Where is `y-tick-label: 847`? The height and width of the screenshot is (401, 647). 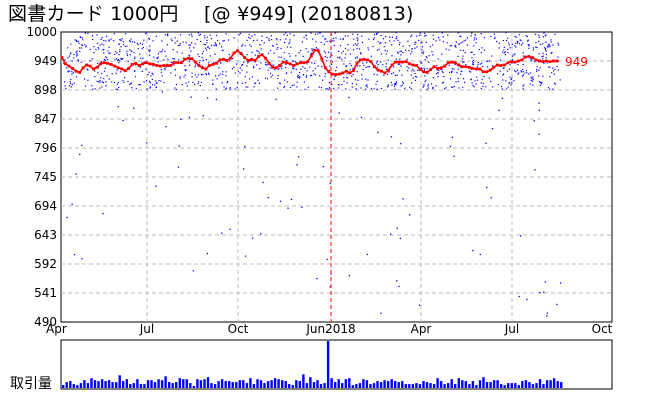
y-tick-label: 847 is located at coordinates (45, 119).